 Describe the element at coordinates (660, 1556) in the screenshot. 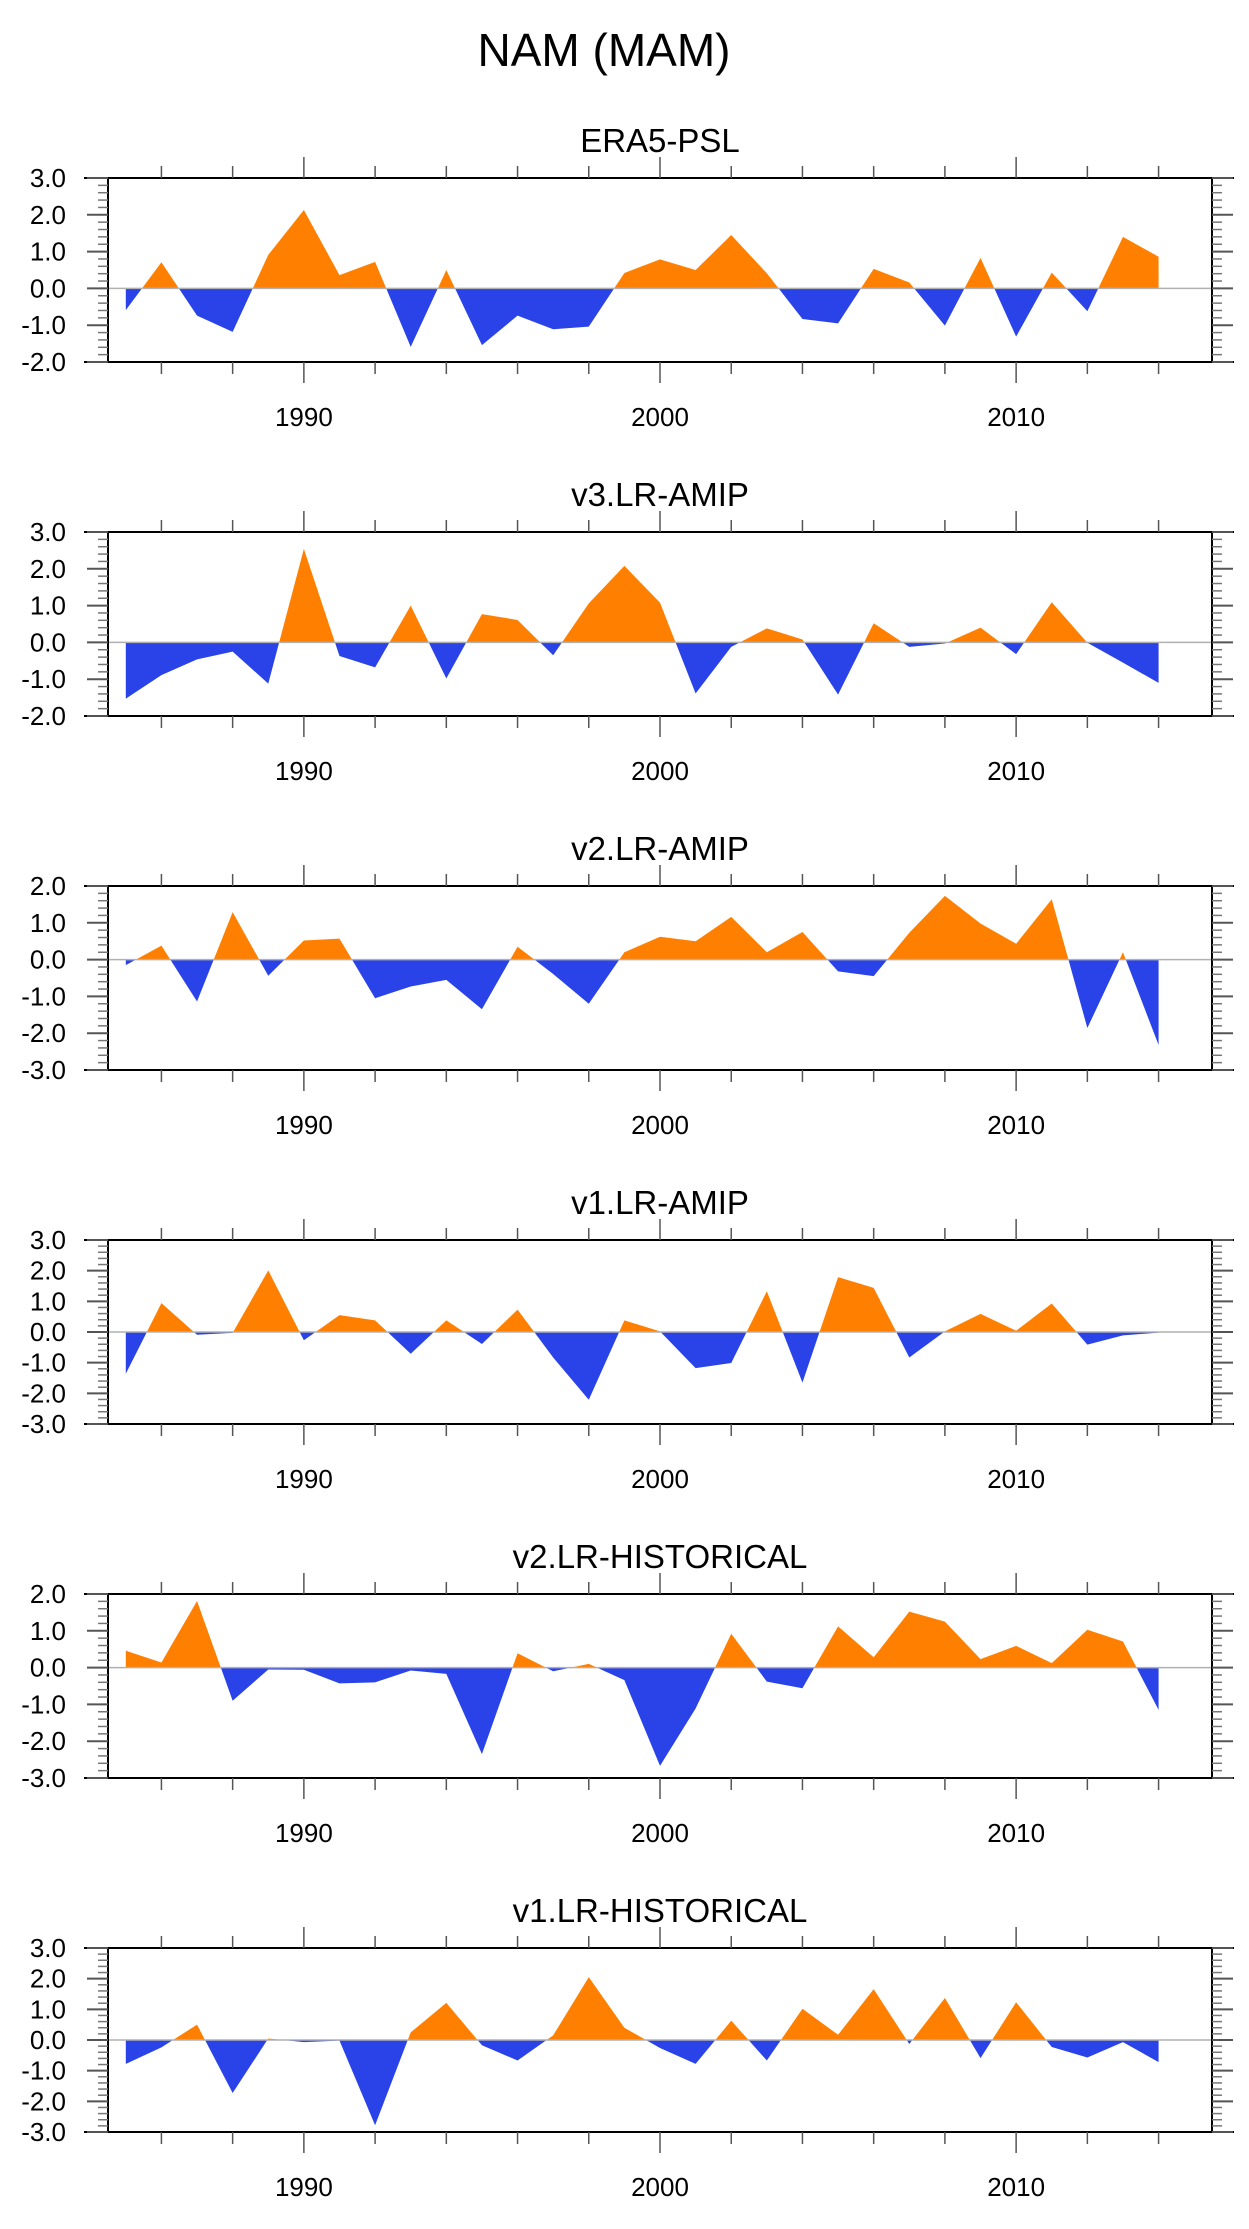

I see `panel-title: v2.LR-HISTORICAL` at that location.